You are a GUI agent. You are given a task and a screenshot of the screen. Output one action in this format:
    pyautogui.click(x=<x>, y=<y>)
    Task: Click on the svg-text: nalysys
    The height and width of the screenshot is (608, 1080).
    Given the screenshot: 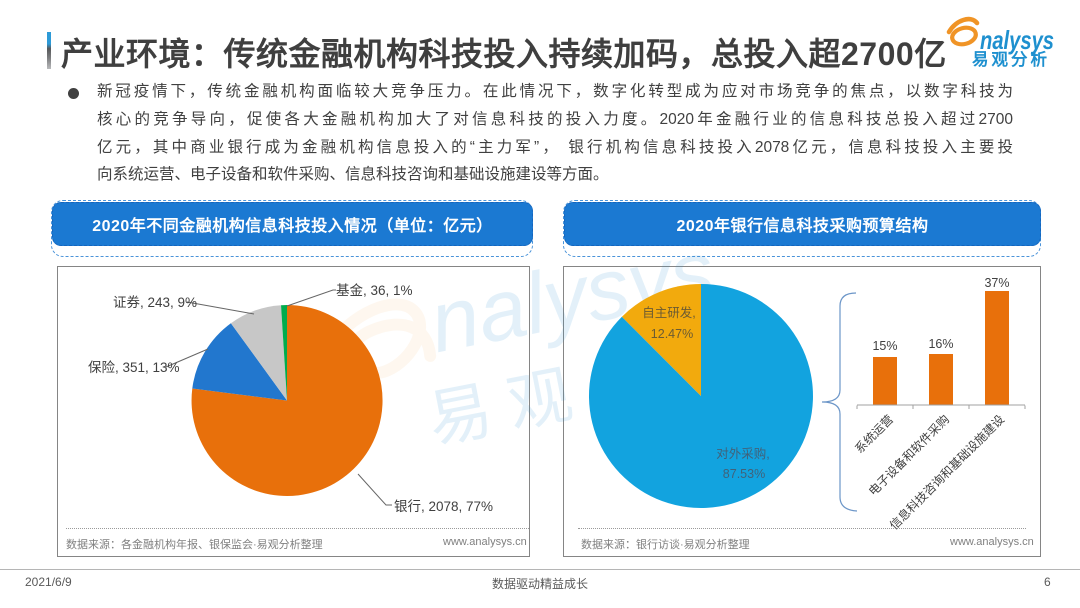 What is the action you would take?
    pyautogui.click(x=1017, y=40)
    